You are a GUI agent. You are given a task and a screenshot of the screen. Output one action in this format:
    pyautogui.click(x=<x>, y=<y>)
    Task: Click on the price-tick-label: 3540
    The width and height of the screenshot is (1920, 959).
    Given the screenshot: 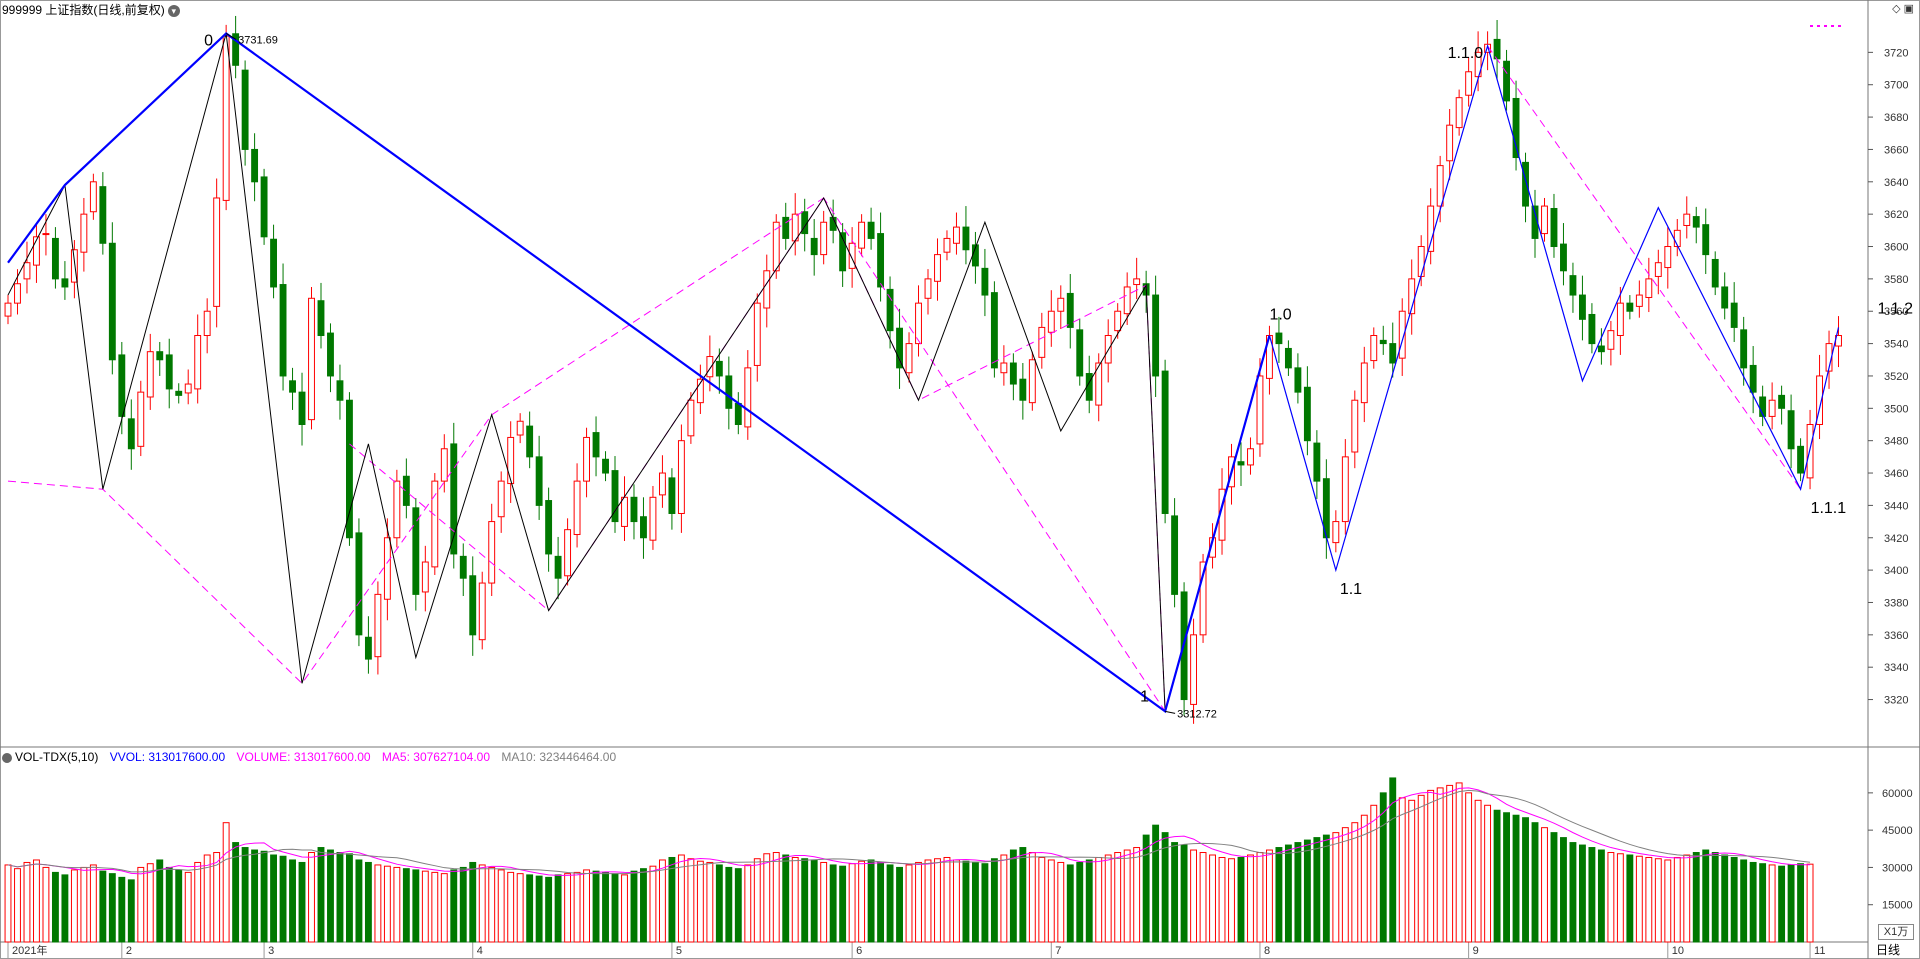 What is the action you would take?
    pyautogui.click(x=1896, y=345)
    